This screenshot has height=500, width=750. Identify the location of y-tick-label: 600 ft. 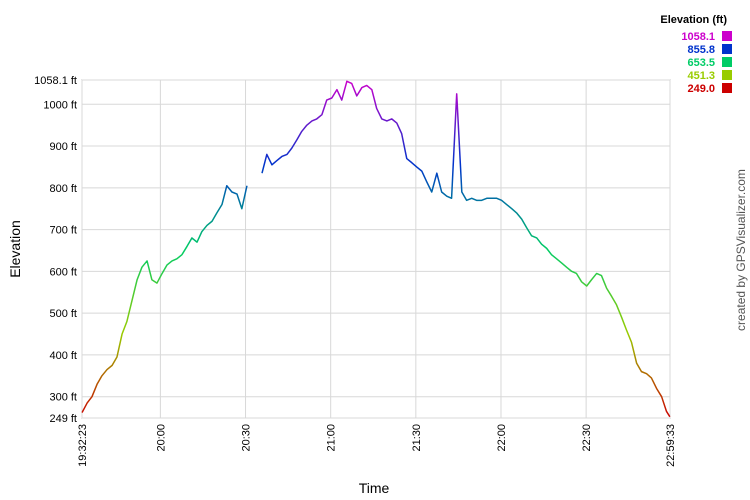
(63, 272).